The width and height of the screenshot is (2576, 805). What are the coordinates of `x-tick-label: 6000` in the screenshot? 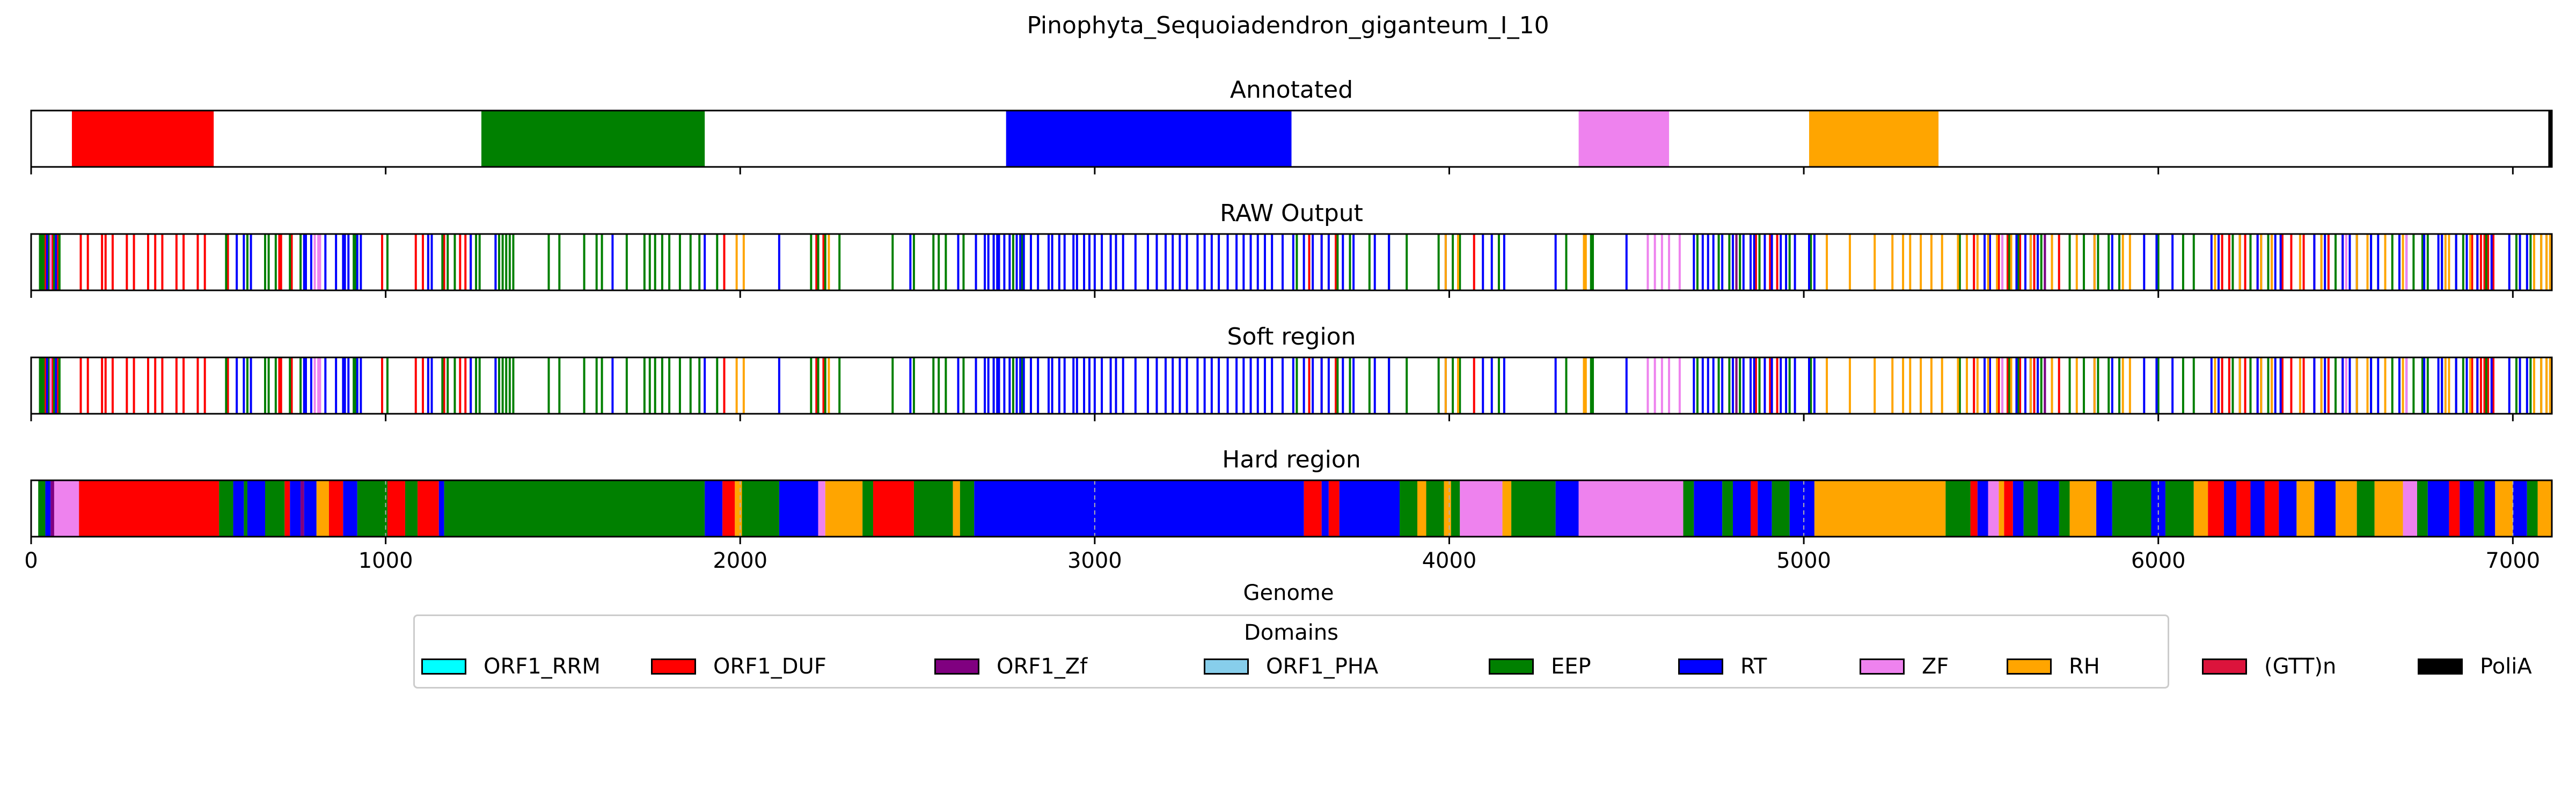 It's located at (2158, 560).